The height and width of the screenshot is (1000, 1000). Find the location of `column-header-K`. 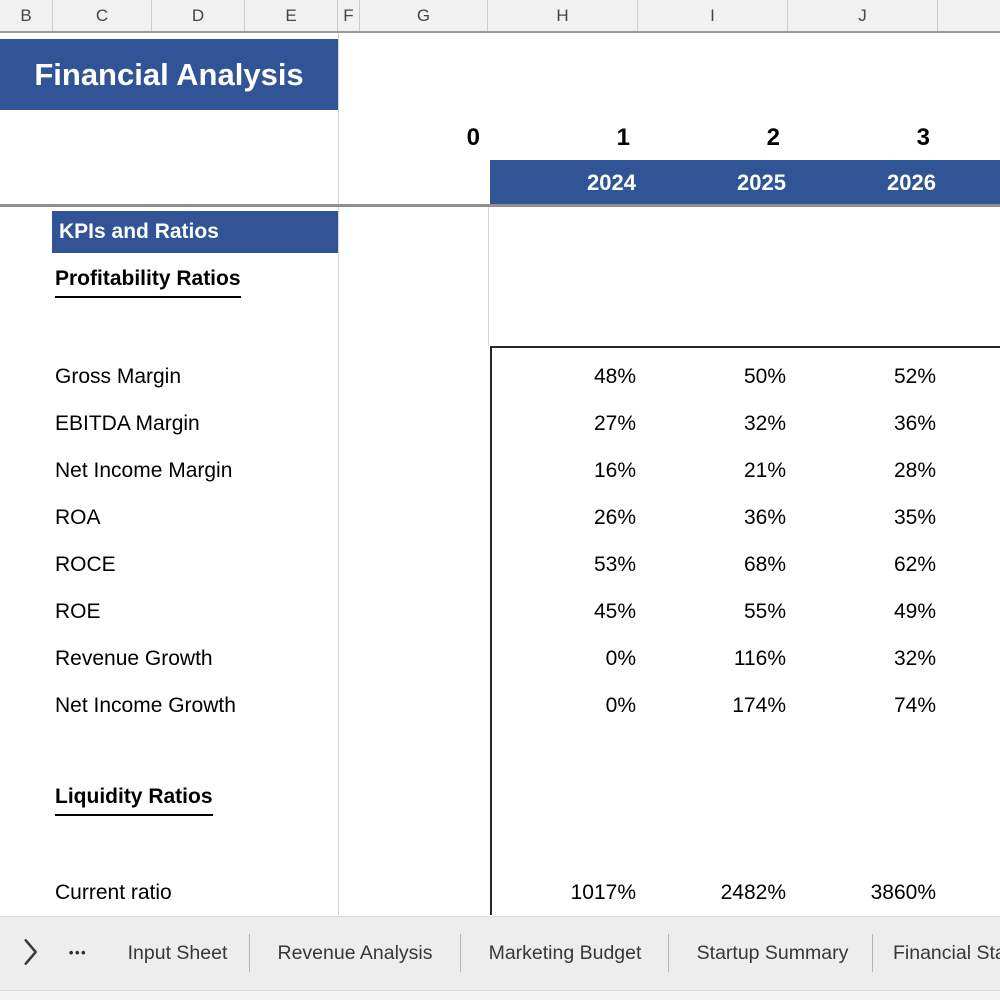

column-header-K is located at coordinates (969, 15).